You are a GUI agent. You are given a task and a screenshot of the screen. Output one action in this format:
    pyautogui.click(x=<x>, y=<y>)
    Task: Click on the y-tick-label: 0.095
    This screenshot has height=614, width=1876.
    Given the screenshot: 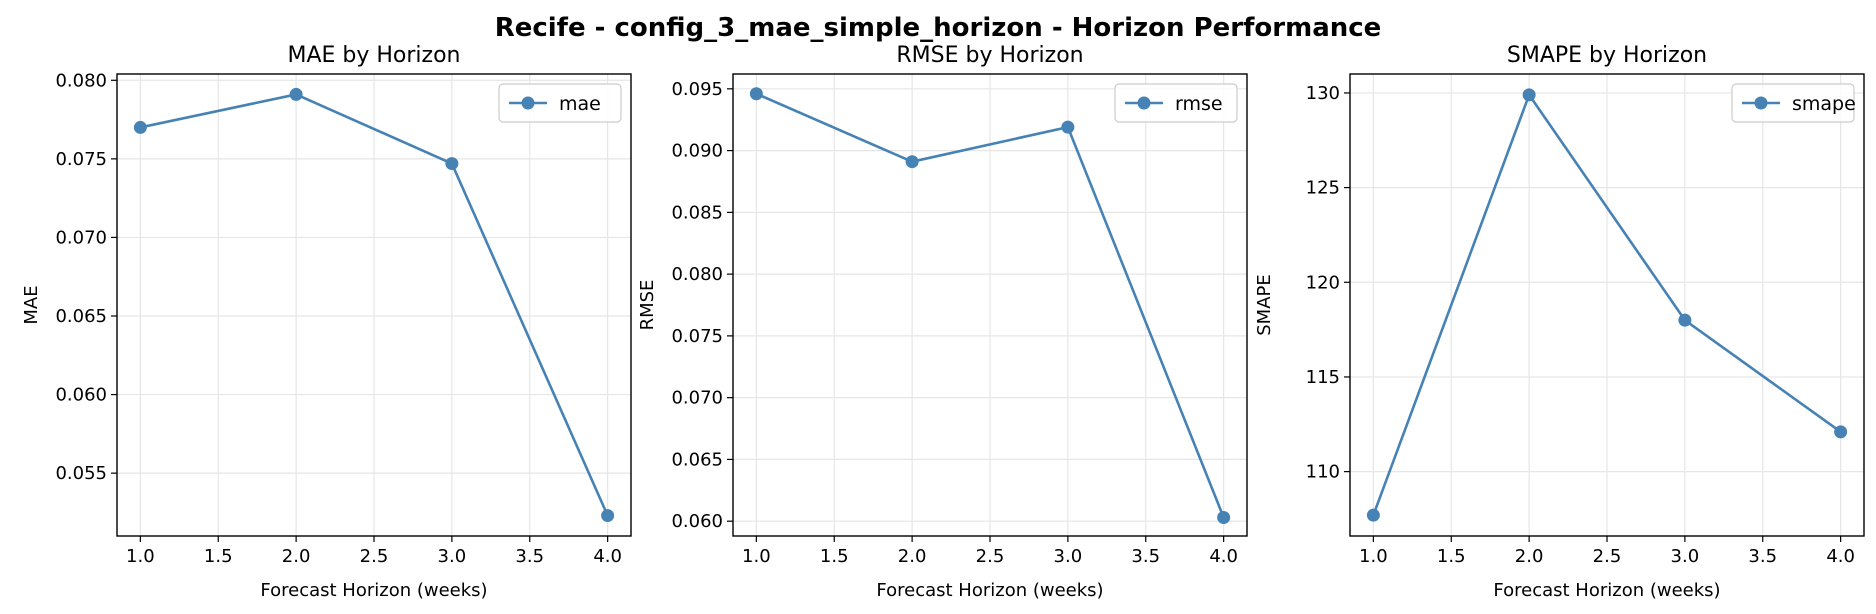 What is the action you would take?
    pyautogui.click(x=697, y=89)
    